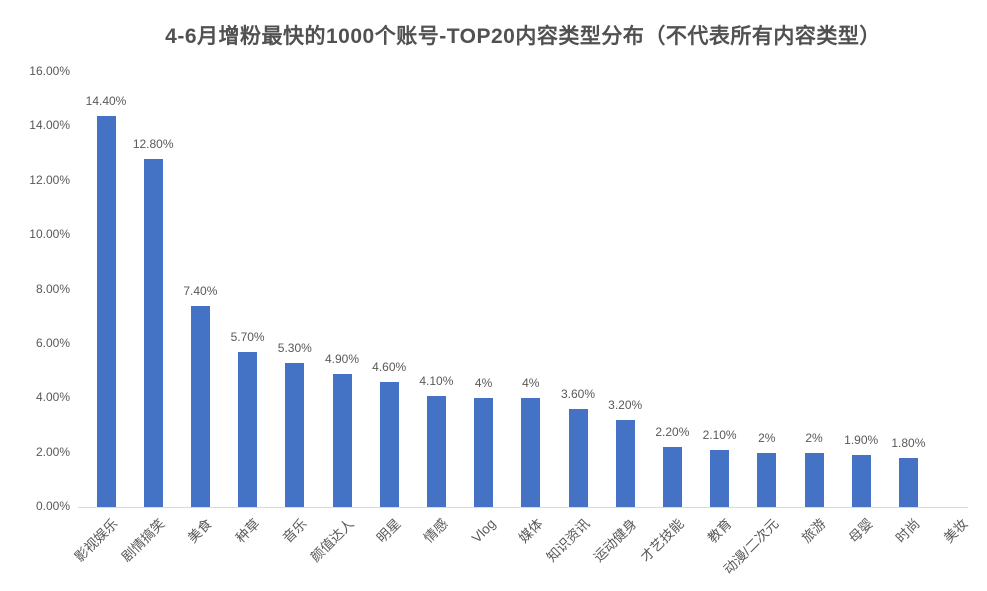 Image resolution: width=987 pixels, height=591 pixels. I want to click on y-axis-tick-label: 6.00%, so click(52, 342).